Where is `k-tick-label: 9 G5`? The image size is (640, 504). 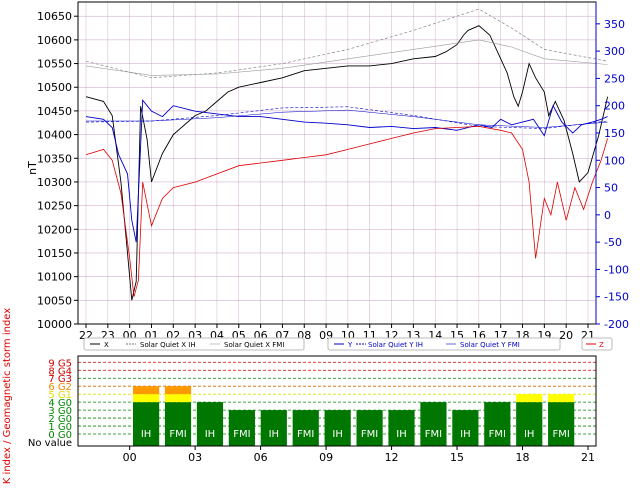 k-tick-label: 9 G5 is located at coordinates (60, 363).